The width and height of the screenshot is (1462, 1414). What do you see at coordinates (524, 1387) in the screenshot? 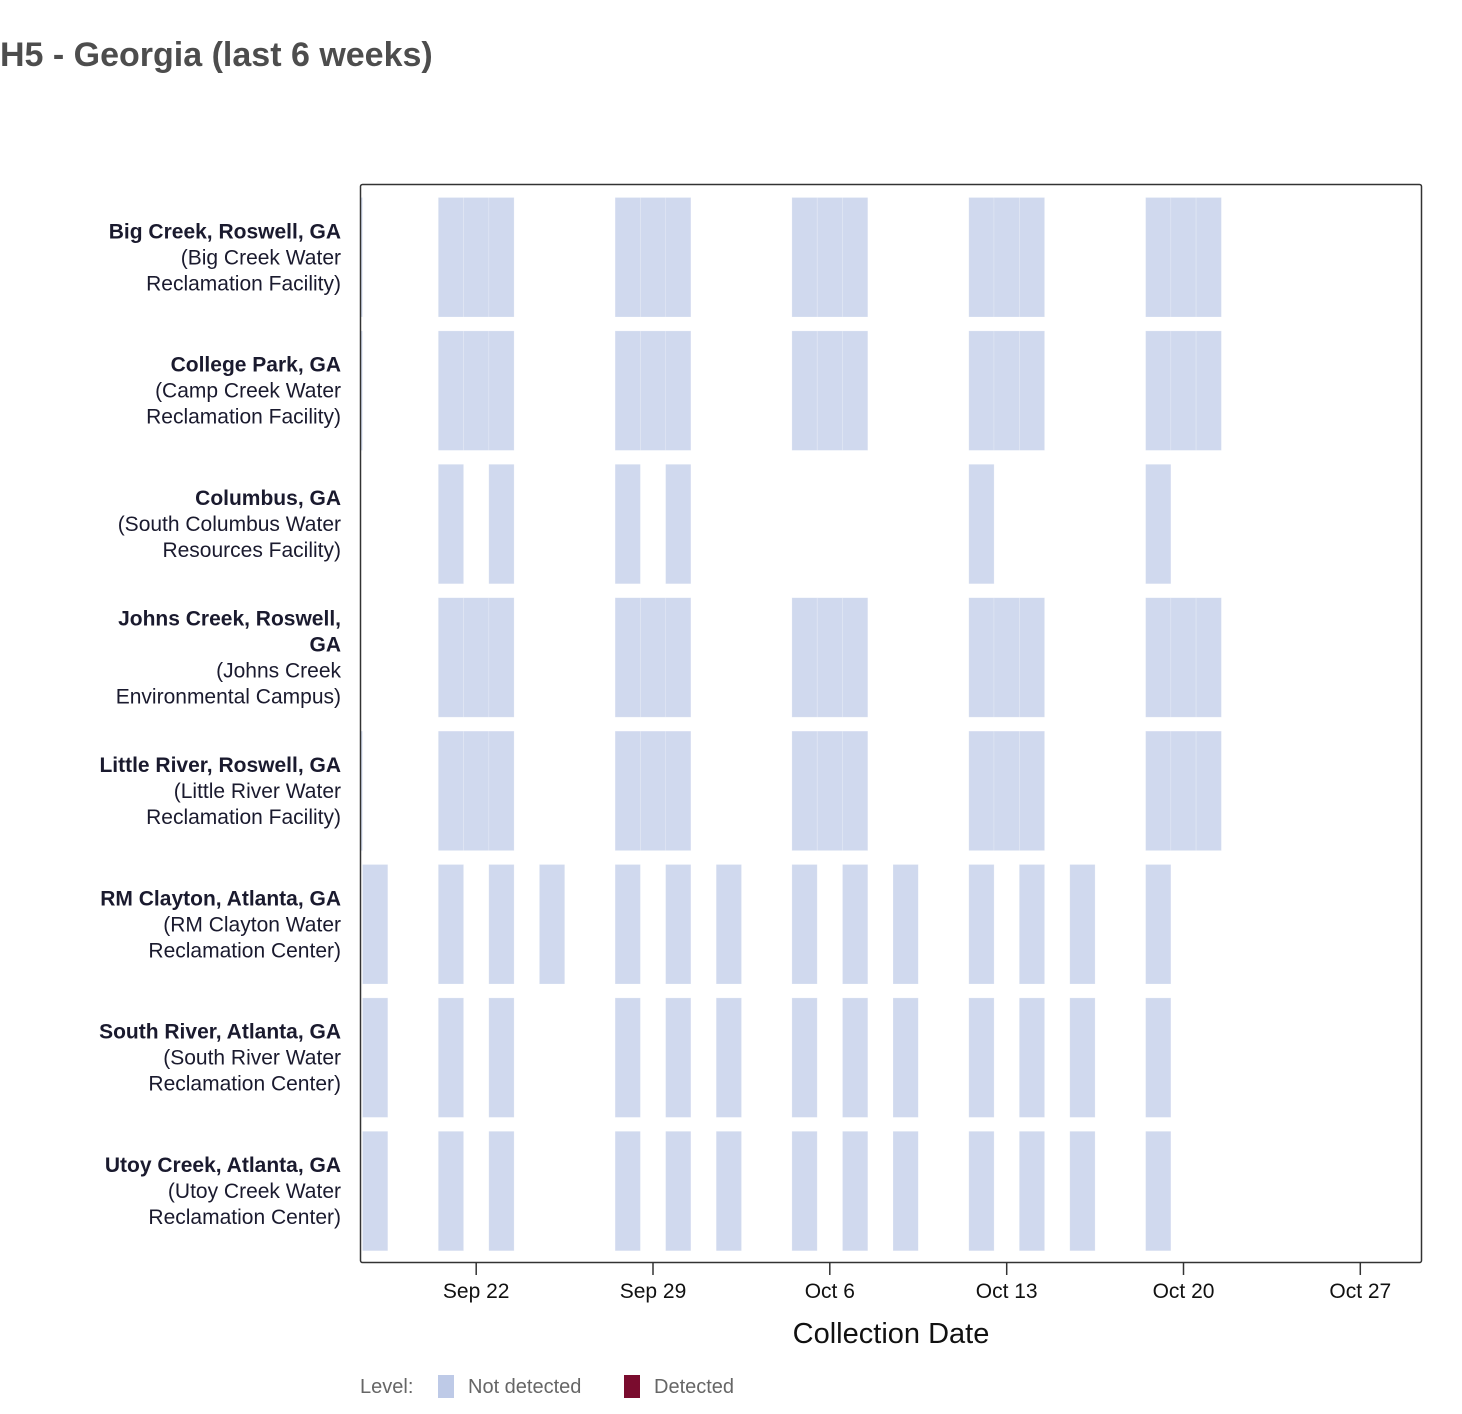
I see `legend-item-label: Not detected` at bounding box center [524, 1387].